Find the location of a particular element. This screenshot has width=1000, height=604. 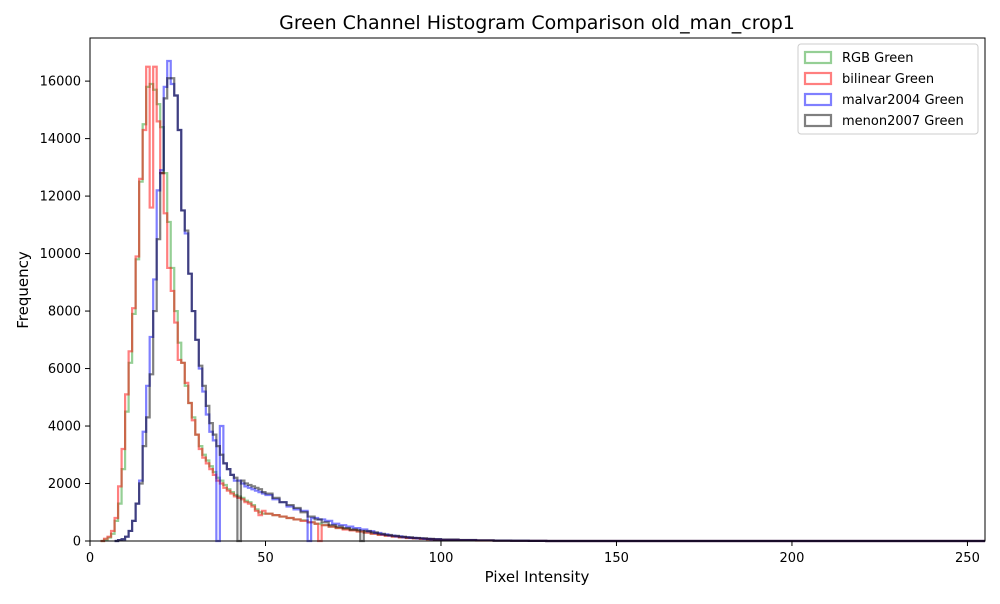

x-tick-label: 150 is located at coordinates (616, 558).